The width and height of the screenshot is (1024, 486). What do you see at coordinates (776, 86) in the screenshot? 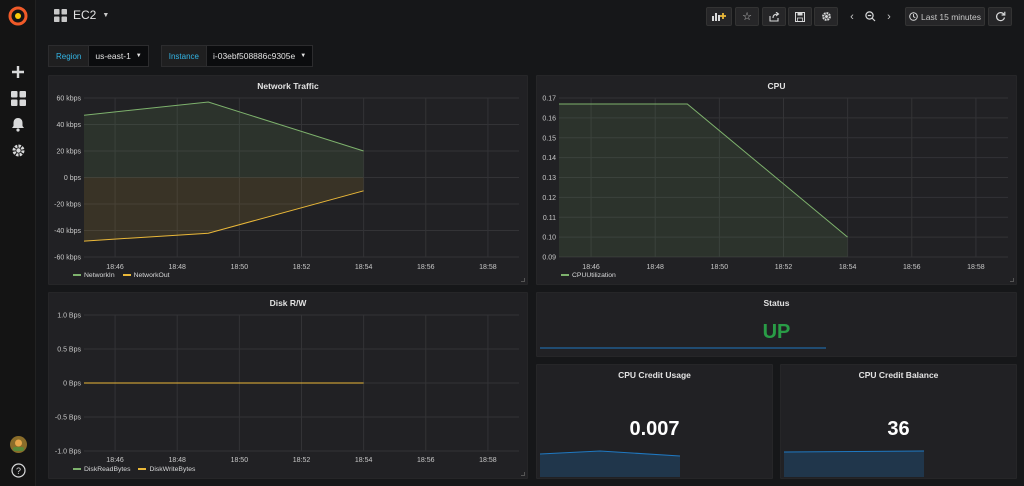
I see `panel-title: CPU` at bounding box center [776, 86].